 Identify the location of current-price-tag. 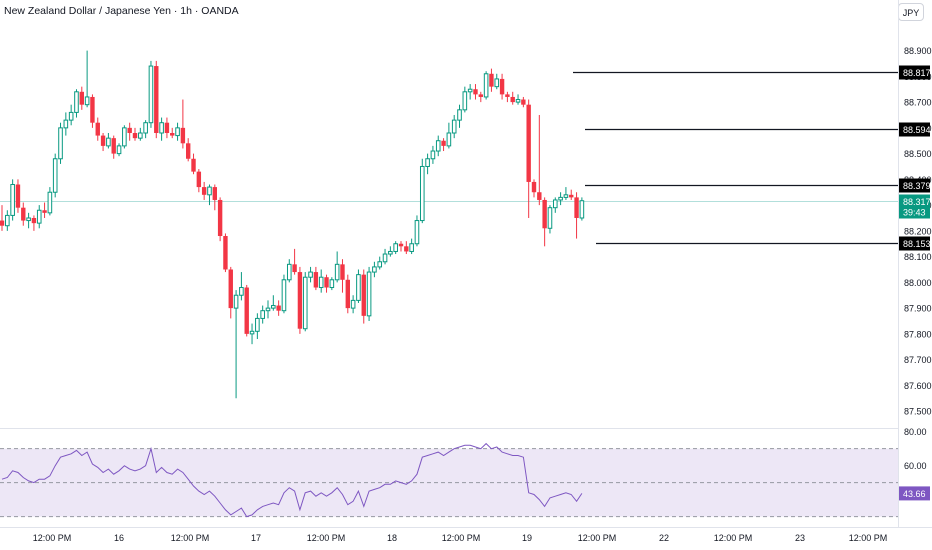
(914, 206).